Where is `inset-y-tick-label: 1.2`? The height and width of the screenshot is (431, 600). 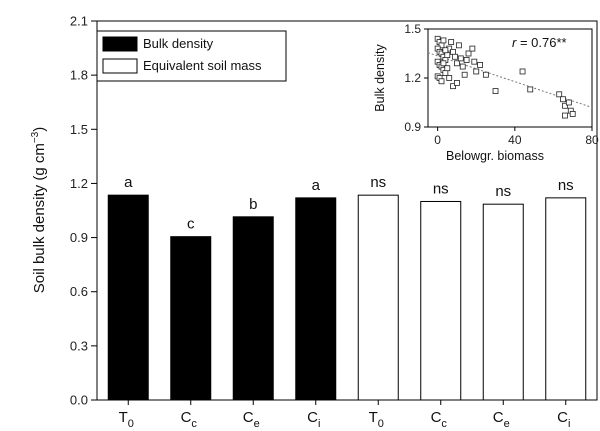
inset-y-tick-label: 1.2 is located at coordinates (412, 78).